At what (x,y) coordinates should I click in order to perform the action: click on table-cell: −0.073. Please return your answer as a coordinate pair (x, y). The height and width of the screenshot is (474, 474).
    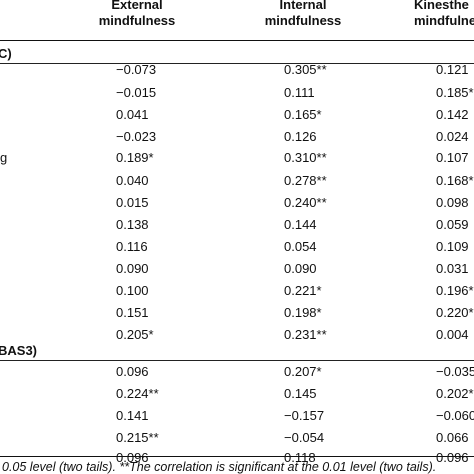
    Looking at the image, I should click on (136, 70).